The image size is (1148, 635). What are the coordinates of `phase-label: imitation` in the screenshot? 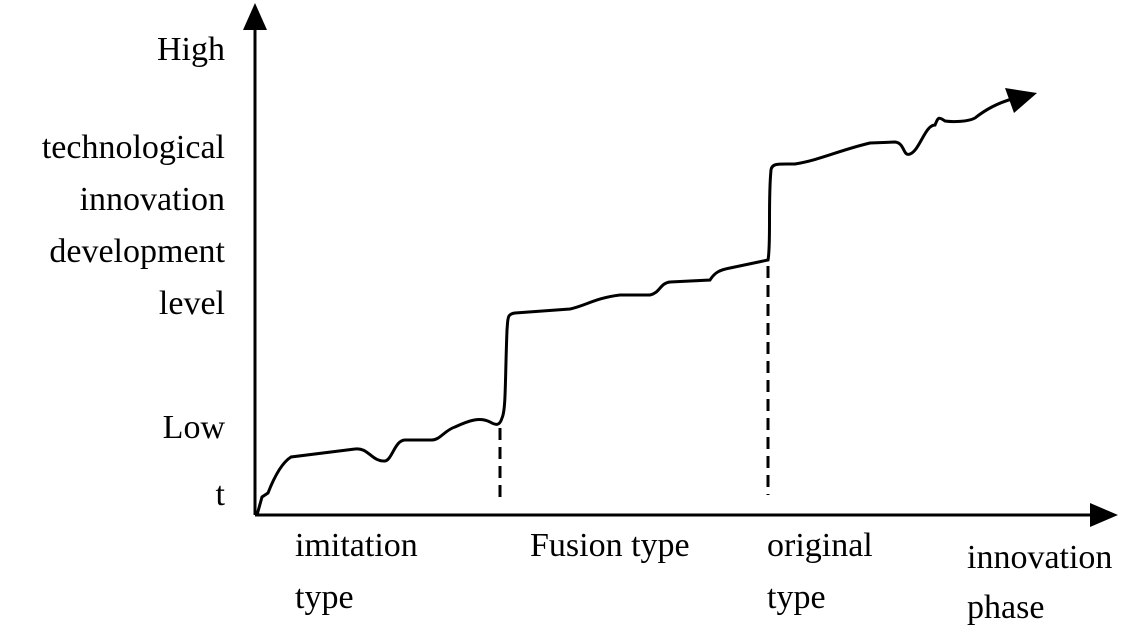 It's located at (356, 545).